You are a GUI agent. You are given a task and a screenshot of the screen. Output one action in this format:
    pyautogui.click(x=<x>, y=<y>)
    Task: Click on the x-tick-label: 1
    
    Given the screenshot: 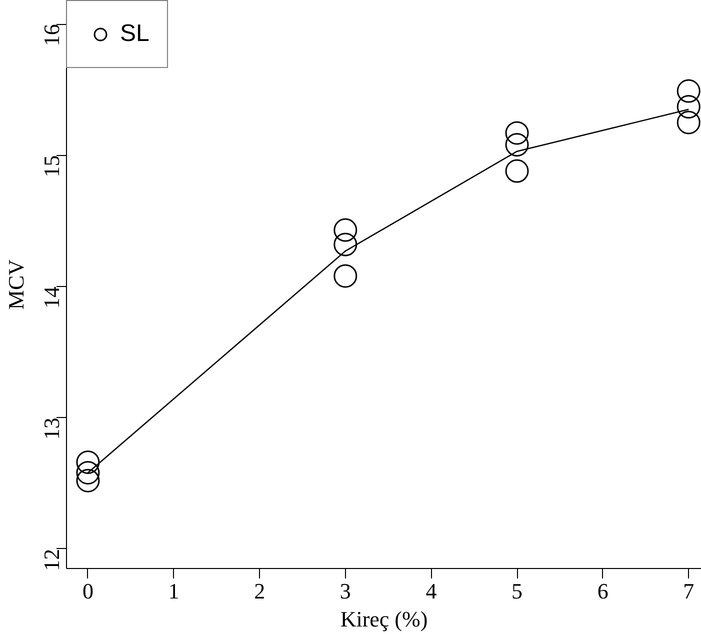 What is the action you would take?
    pyautogui.click(x=174, y=591)
    